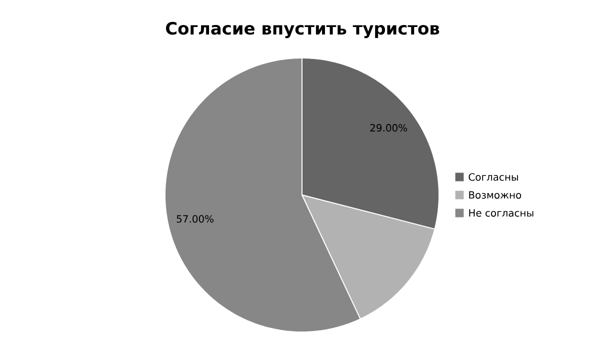 This screenshot has width=605, height=340. I want to click on data-label: 57.00%, so click(195, 219).